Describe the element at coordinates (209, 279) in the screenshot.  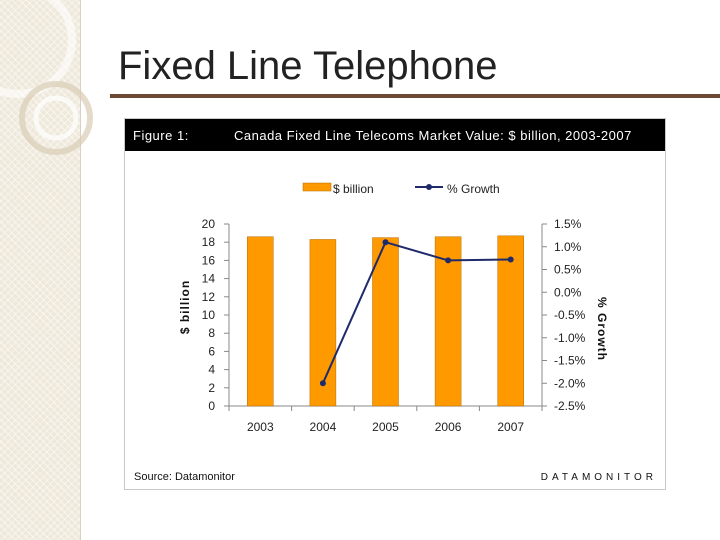
I see `y-tick-label: 14` at that location.